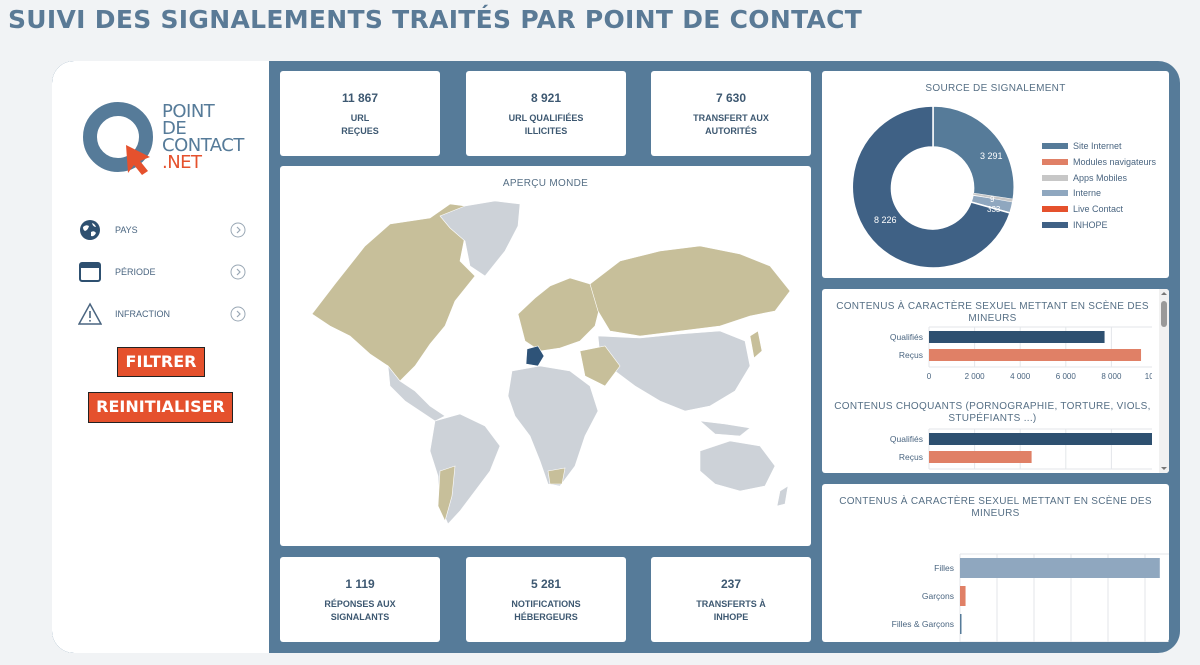 The width and height of the screenshot is (1200, 665). I want to click on category-label: Reçus, so click(911, 355).